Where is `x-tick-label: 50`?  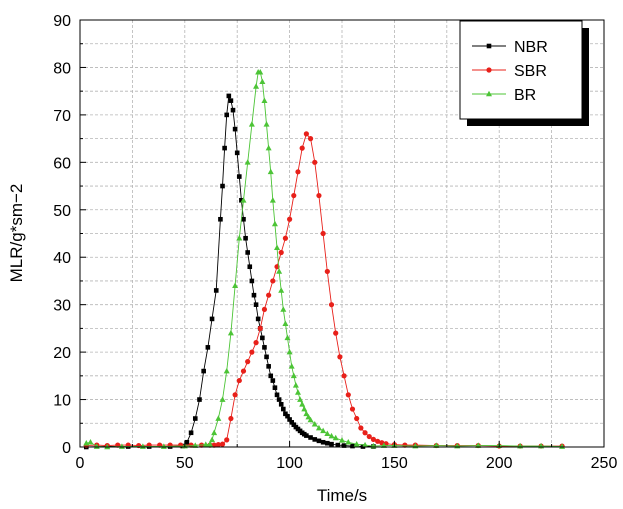
x-tick-label: 50 is located at coordinates (185, 463).